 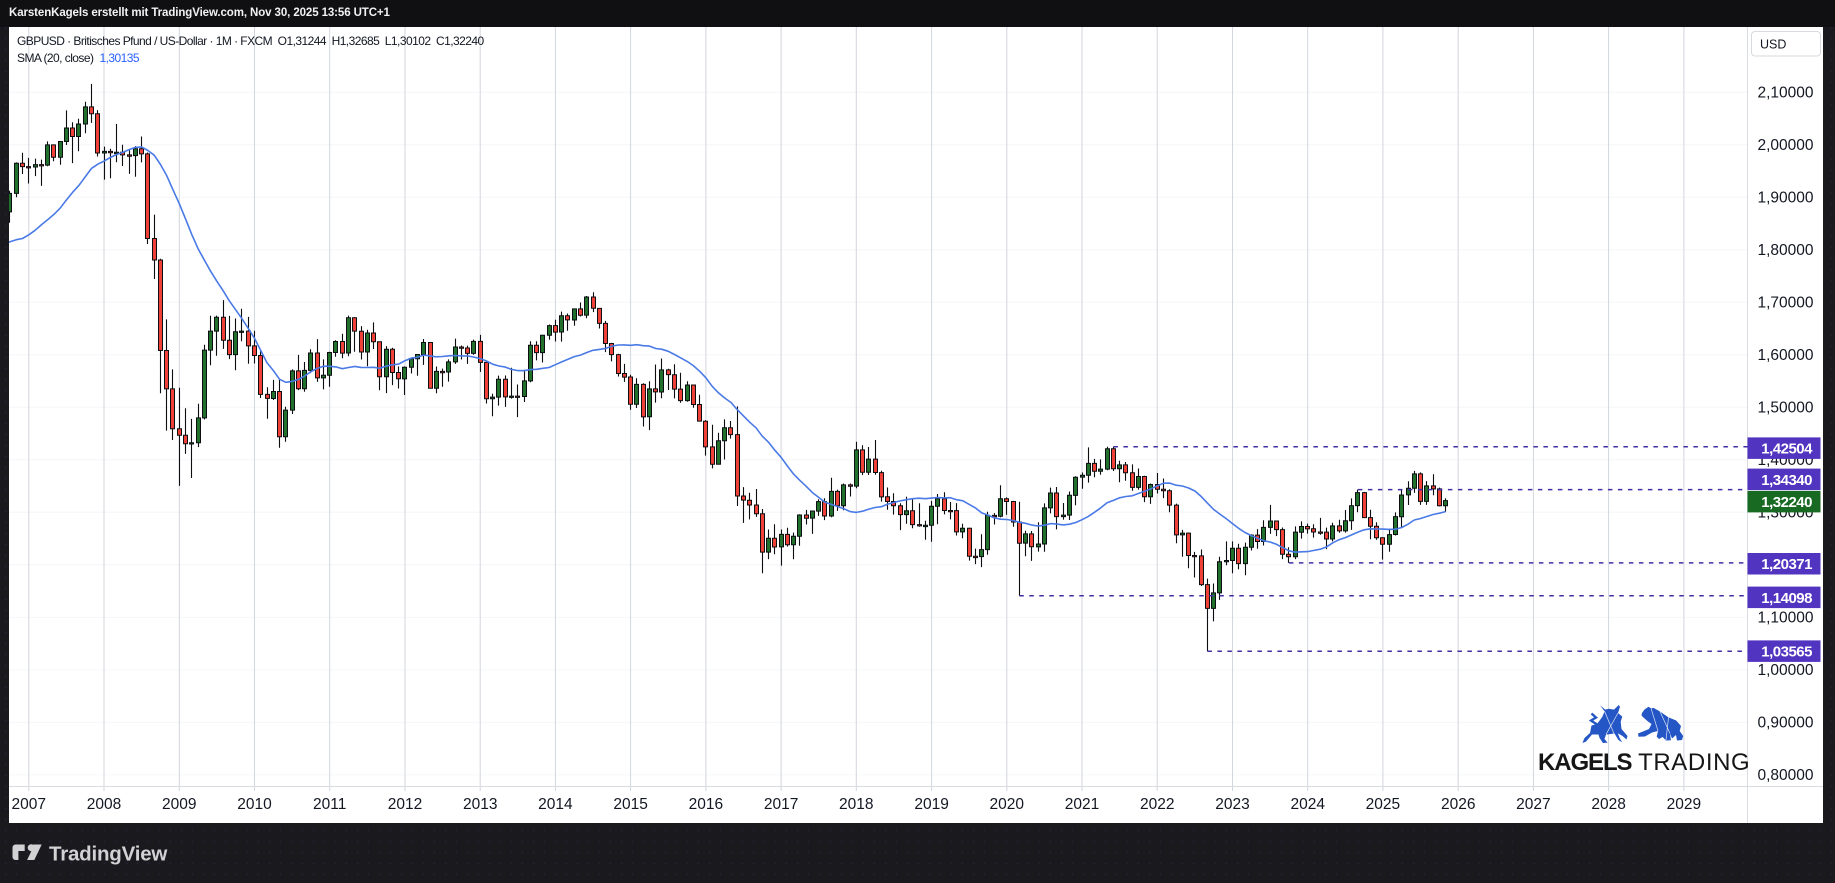 What do you see at coordinates (108, 855) in the screenshot?
I see `svg-text: TradingView` at bounding box center [108, 855].